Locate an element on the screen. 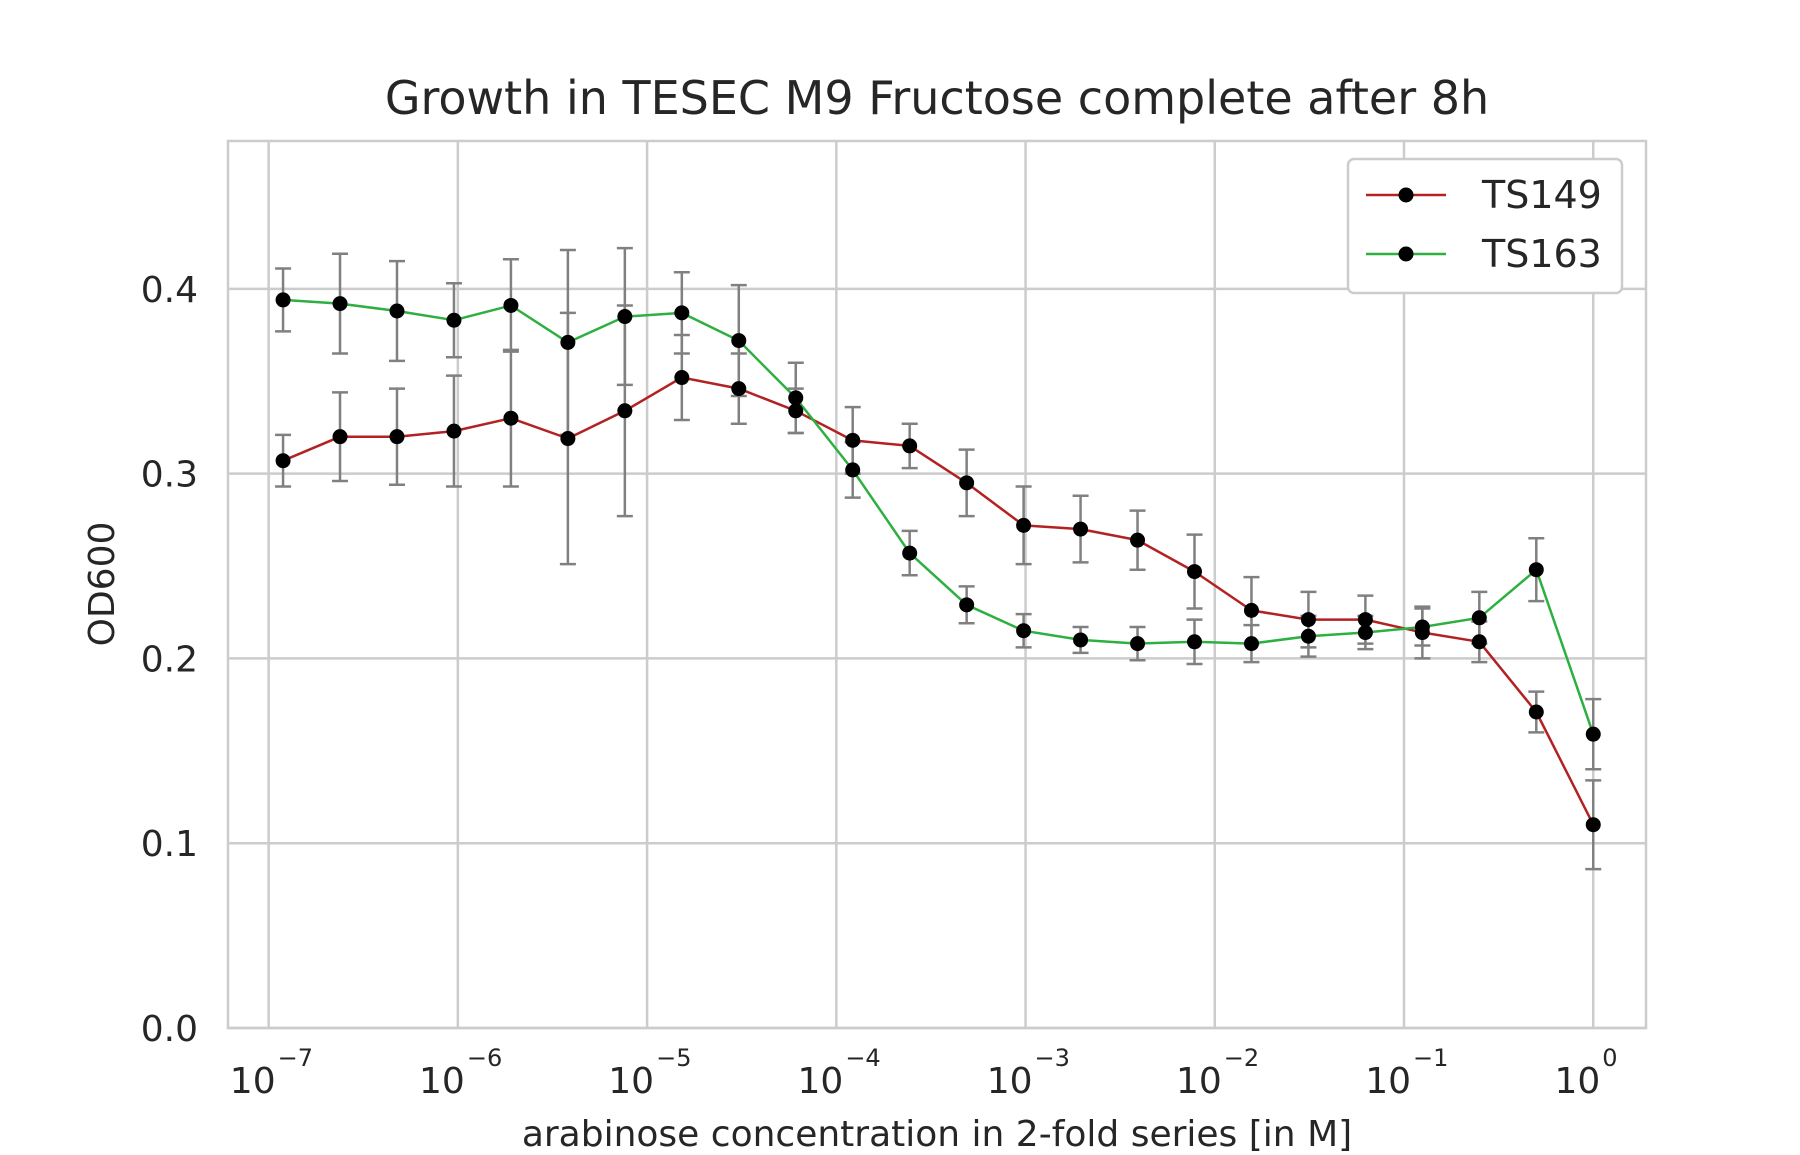 This screenshot has height=1155, width=1800. x-tick-exponent: −2 is located at coordinates (1241, 1058).